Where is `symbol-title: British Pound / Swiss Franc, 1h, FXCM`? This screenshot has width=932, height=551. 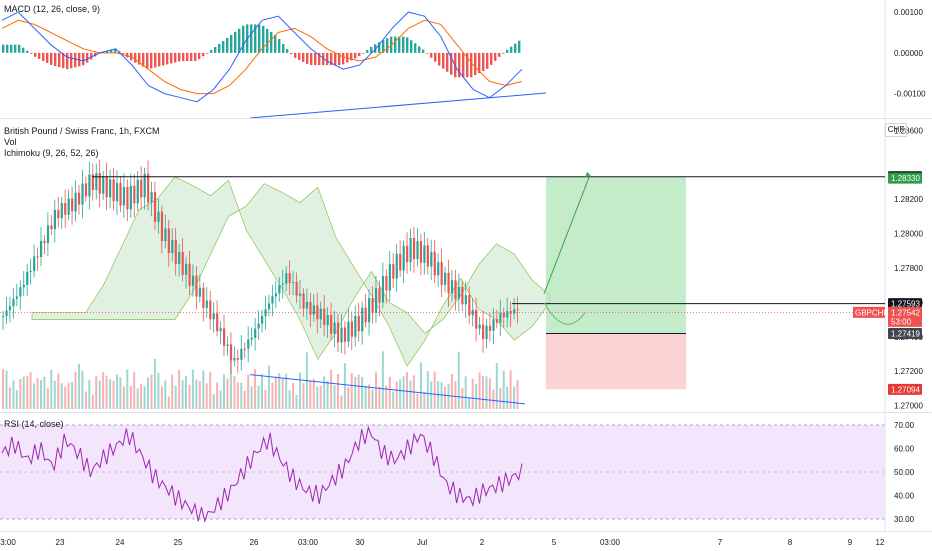
symbol-title: British Pound / Swiss Franc, 1h, FXCM is located at coordinates (82, 131).